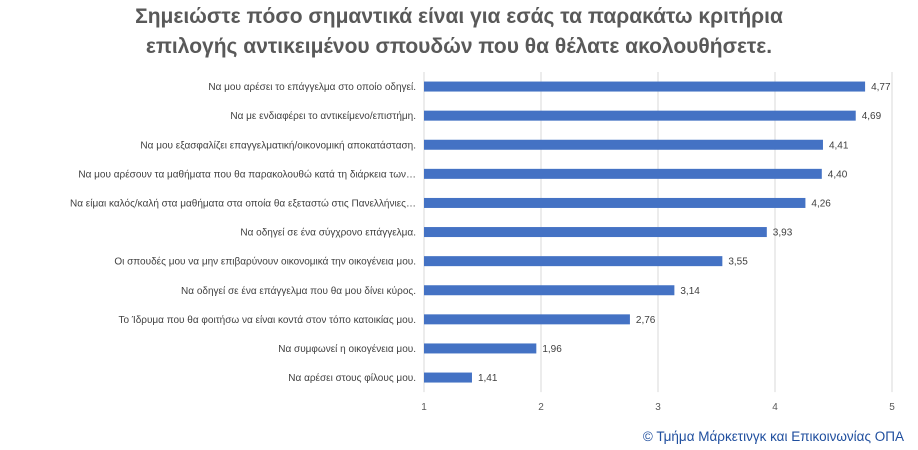 This screenshot has width=918, height=450. Describe the element at coordinates (838, 174) in the screenshot. I see `data-label: 4,40` at that location.